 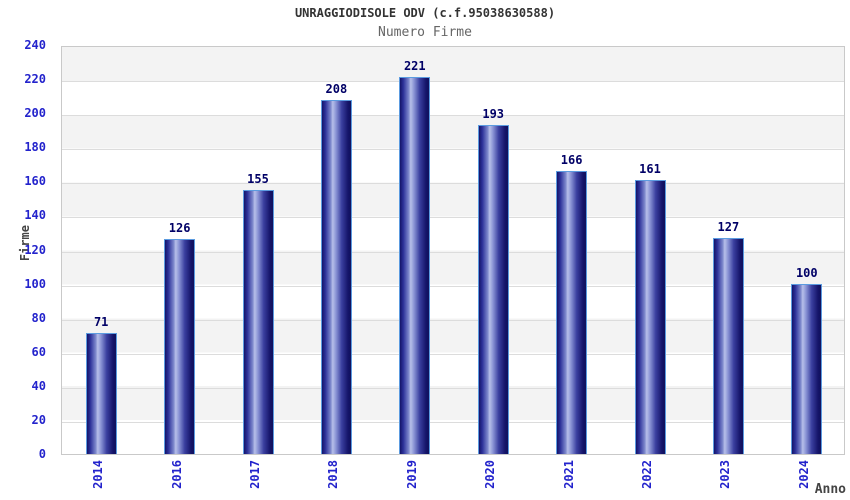 I want to click on bar-value-label: 166, so click(x=571, y=160).